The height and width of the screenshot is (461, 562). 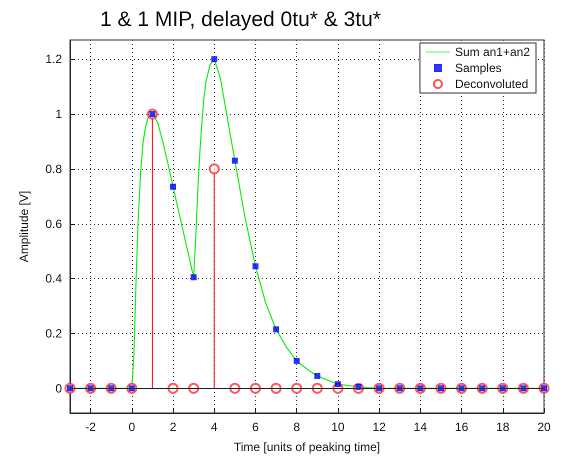 What do you see at coordinates (379, 427) in the screenshot?
I see `x-tick-label: 12` at bounding box center [379, 427].